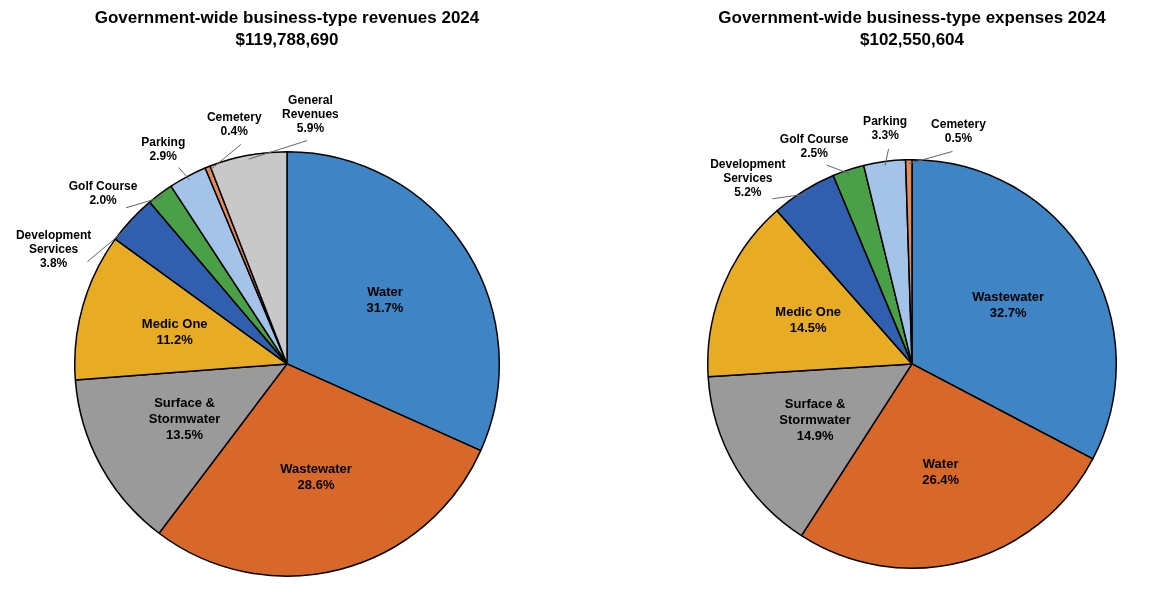  Describe the element at coordinates (287, 17) in the screenshot. I see `chart-title: Government-wide business-type revenues 2024` at that location.